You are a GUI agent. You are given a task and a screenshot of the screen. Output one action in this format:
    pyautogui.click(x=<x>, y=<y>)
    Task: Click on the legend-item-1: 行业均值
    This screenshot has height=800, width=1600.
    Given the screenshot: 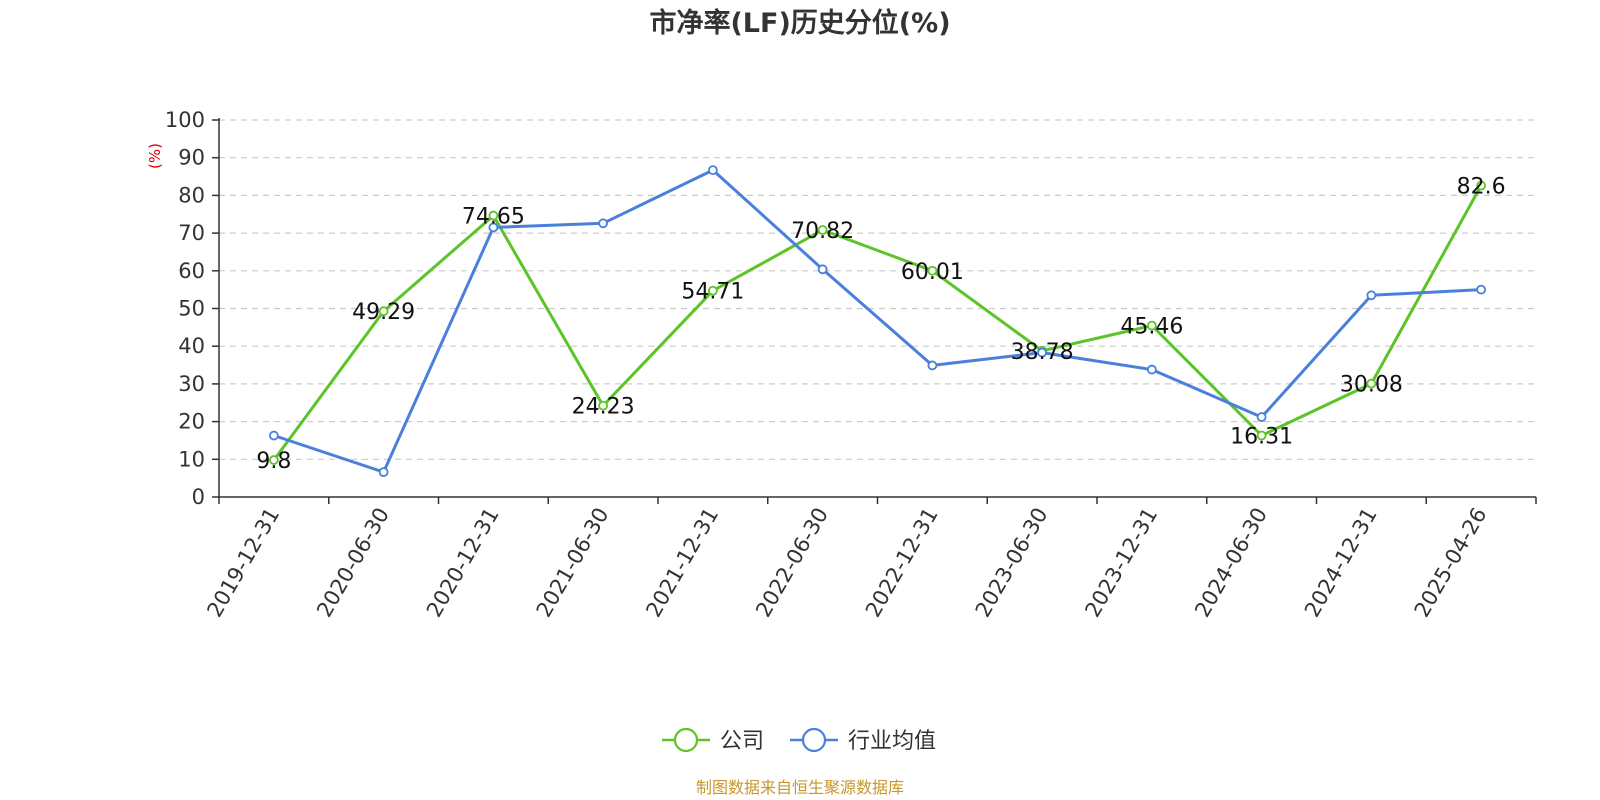 What is the action you would take?
    pyautogui.click(x=863, y=740)
    